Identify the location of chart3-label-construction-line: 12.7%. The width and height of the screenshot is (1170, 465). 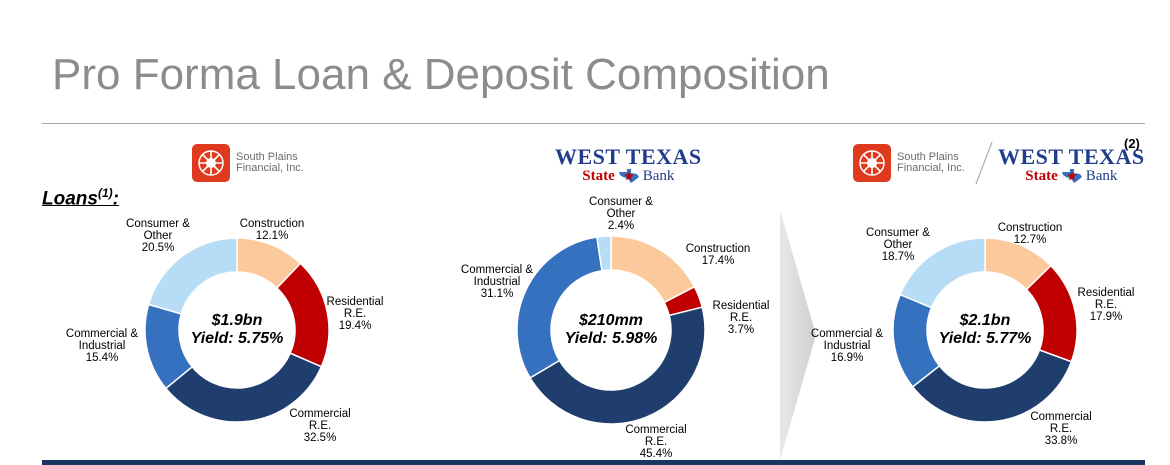
(1030, 240).